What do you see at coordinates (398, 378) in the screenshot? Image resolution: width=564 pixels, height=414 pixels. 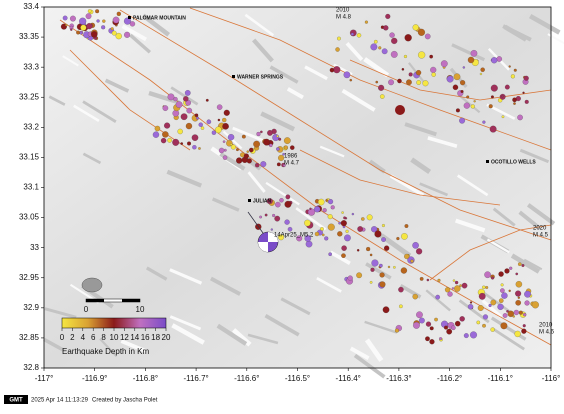 I see `x-tick-label: -116.3°` at bounding box center [398, 378].